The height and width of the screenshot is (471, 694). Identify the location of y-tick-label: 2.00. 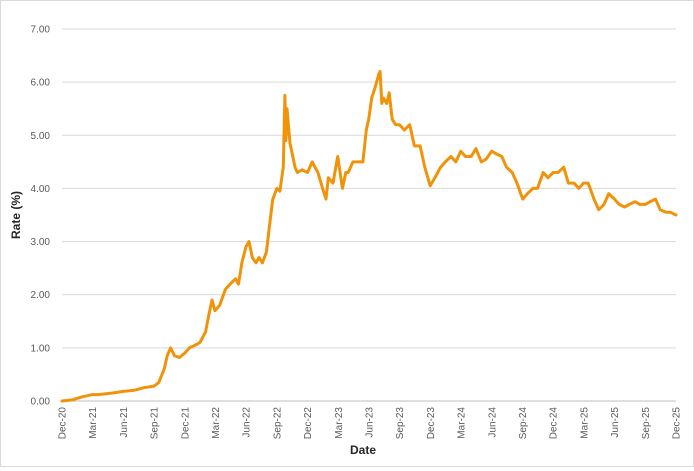
(41, 295).